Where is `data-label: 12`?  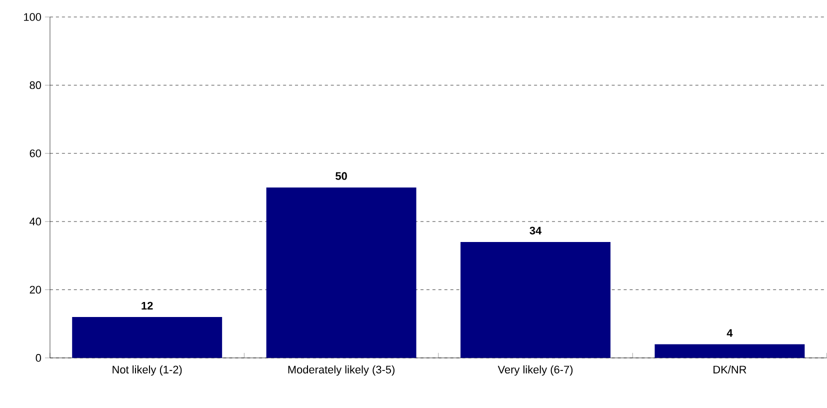 data-label: 12 is located at coordinates (147, 306).